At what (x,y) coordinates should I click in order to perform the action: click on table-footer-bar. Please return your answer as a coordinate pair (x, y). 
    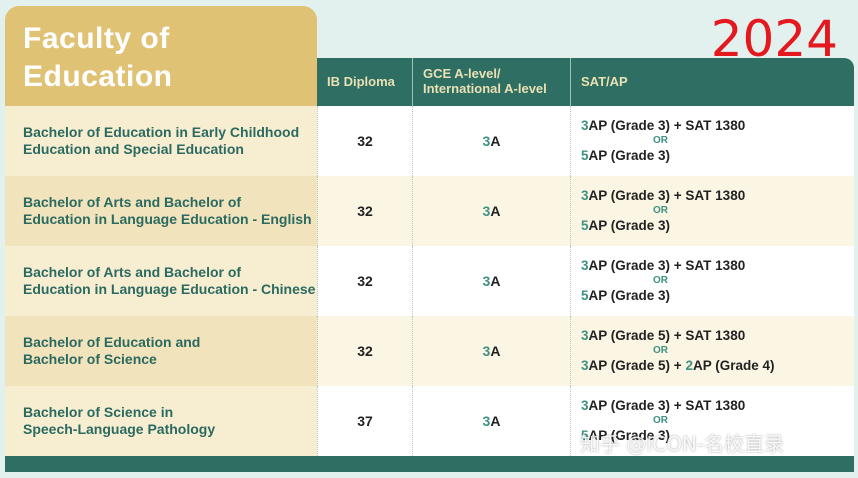
    Looking at the image, I should click on (429, 464).